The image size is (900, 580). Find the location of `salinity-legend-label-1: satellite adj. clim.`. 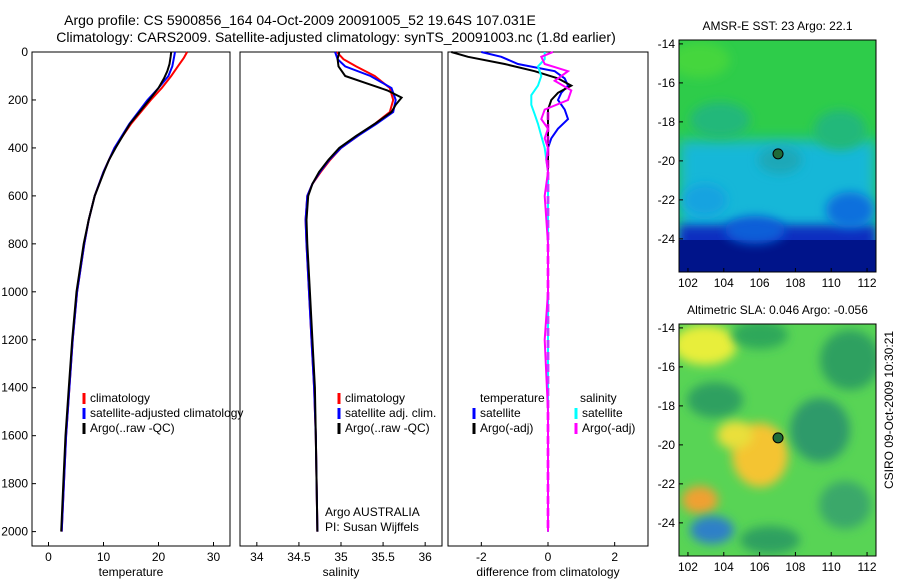

salinity-legend-label-1: satellite adj. clim. is located at coordinates (390, 413).